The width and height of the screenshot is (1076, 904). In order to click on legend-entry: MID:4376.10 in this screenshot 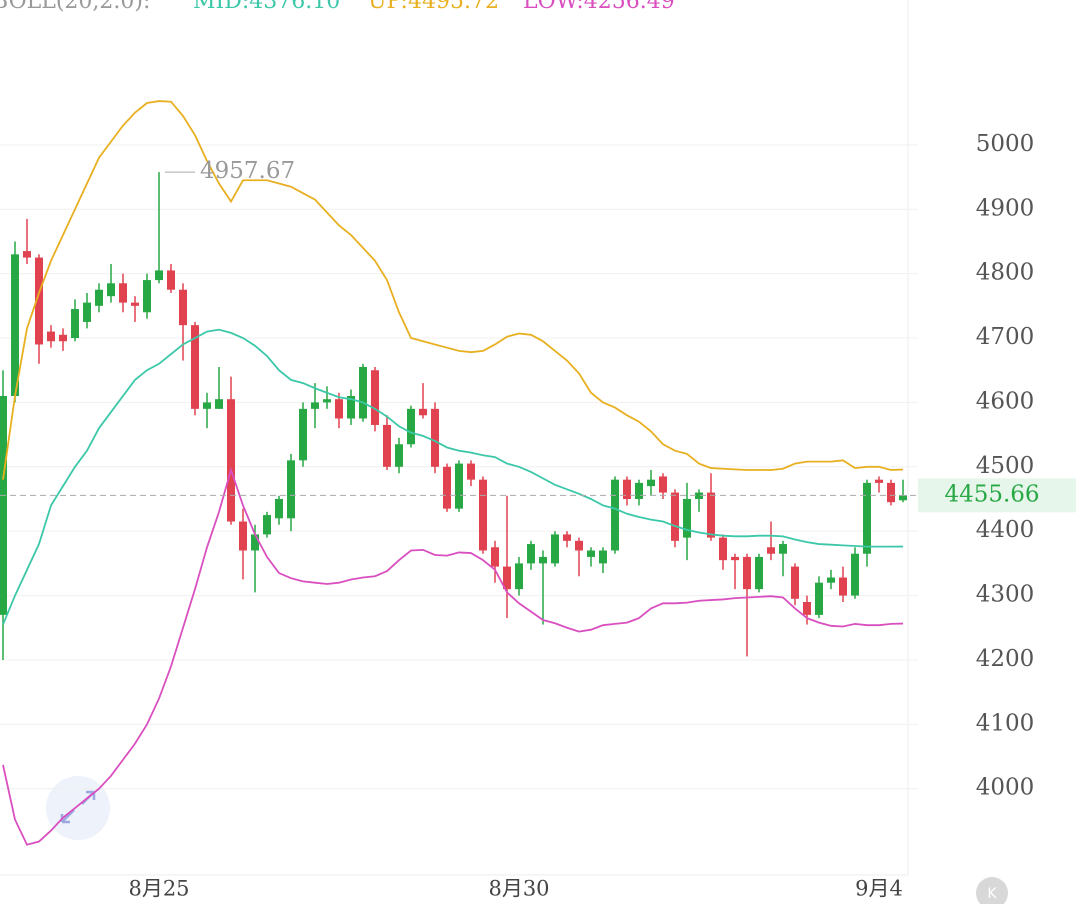, I will do `click(266, 7)`.